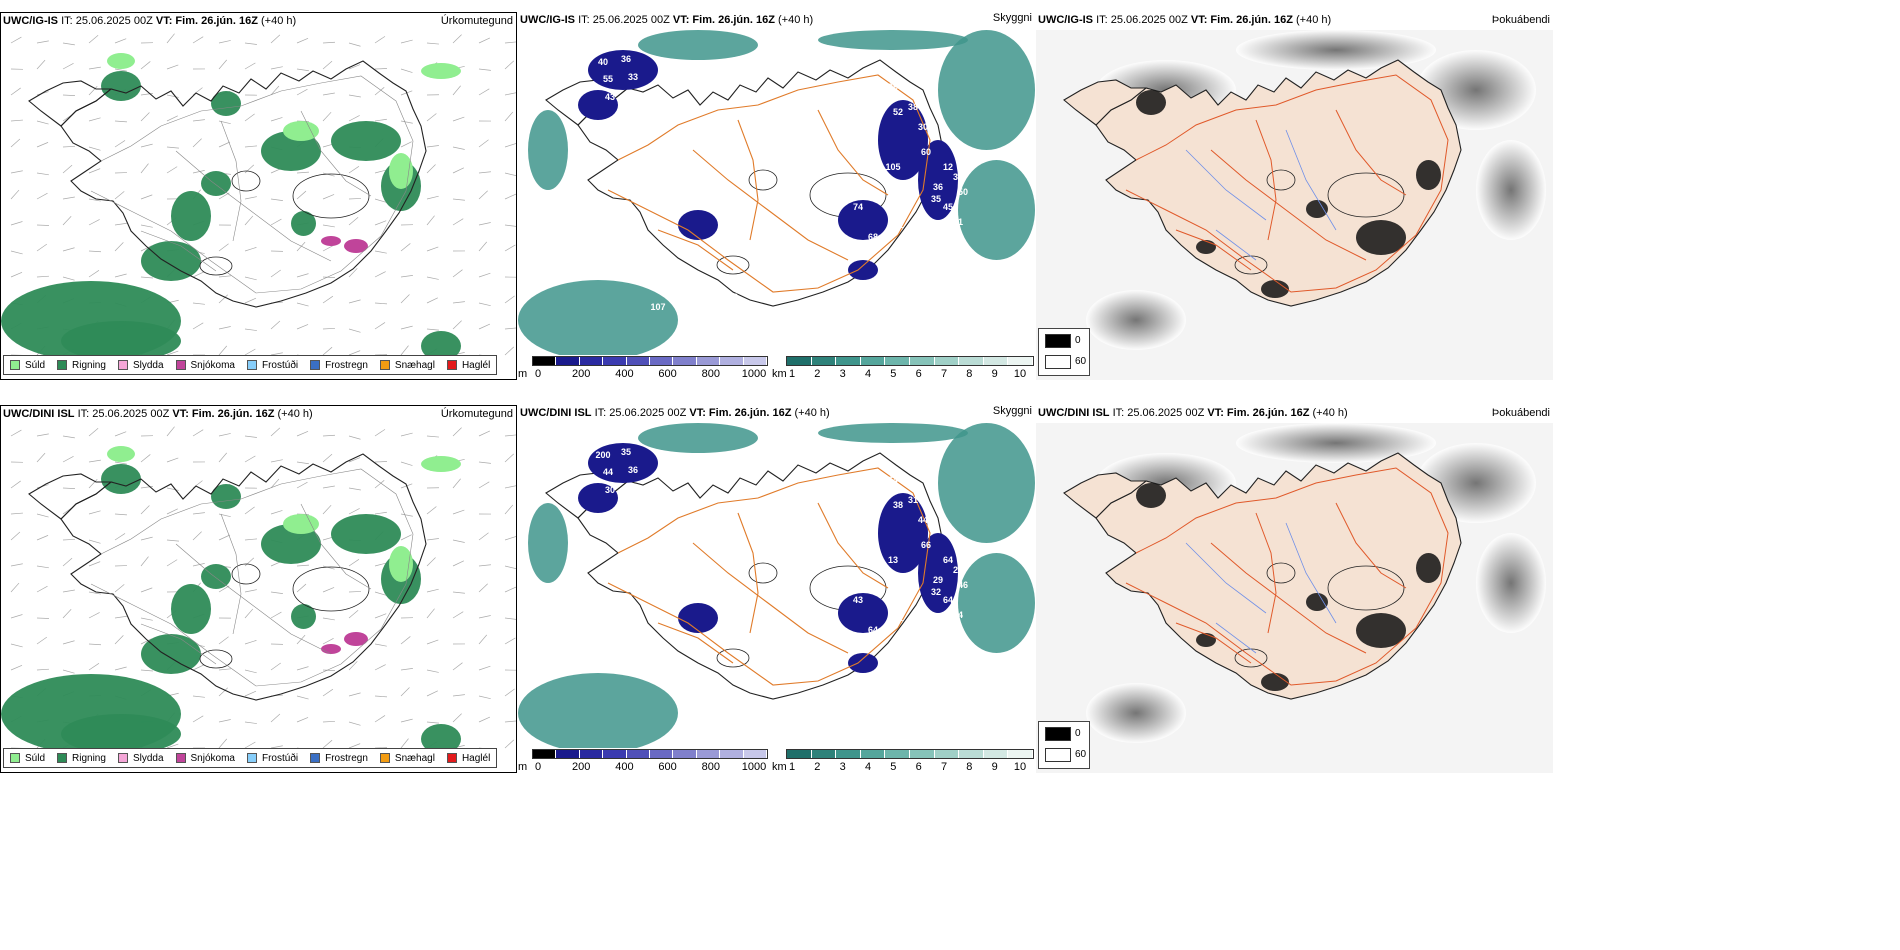  Describe the element at coordinates (948, 207) in the screenshot. I see `ceiling-value-label: 45` at that location.